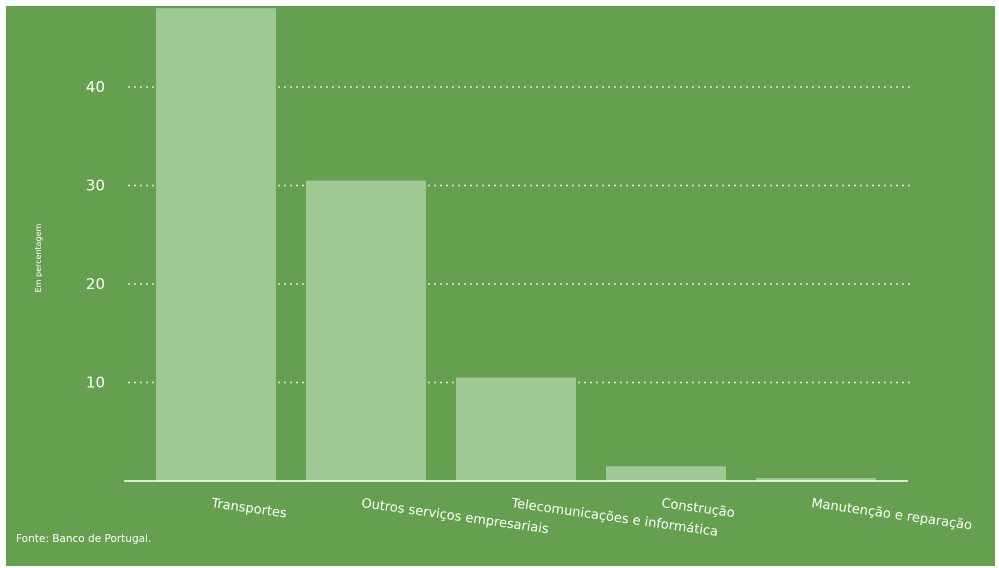 This screenshot has height=568, width=999. Describe the element at coordinates (38, 257) in the screenshot. I see `y-axis-label: Em percentagem` at that location.